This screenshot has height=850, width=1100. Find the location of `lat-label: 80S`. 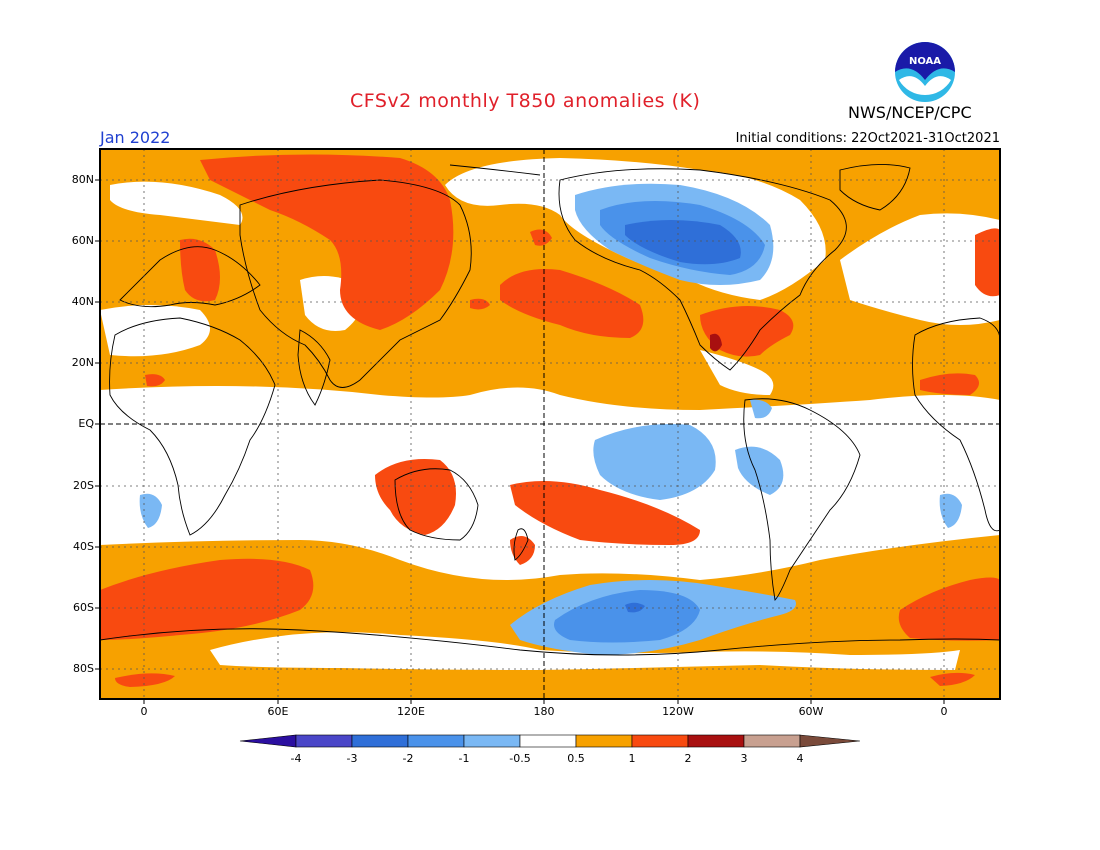

lat-label: 80S is located at coordinates (83, 668).